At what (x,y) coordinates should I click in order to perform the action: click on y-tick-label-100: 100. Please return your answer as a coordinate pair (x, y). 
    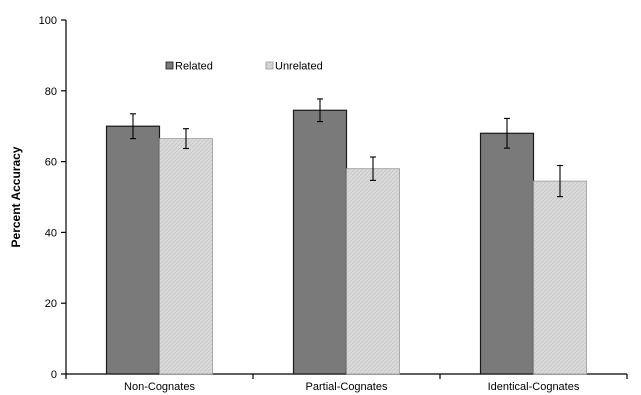
    Looking at the image, I should click on (48, 21).